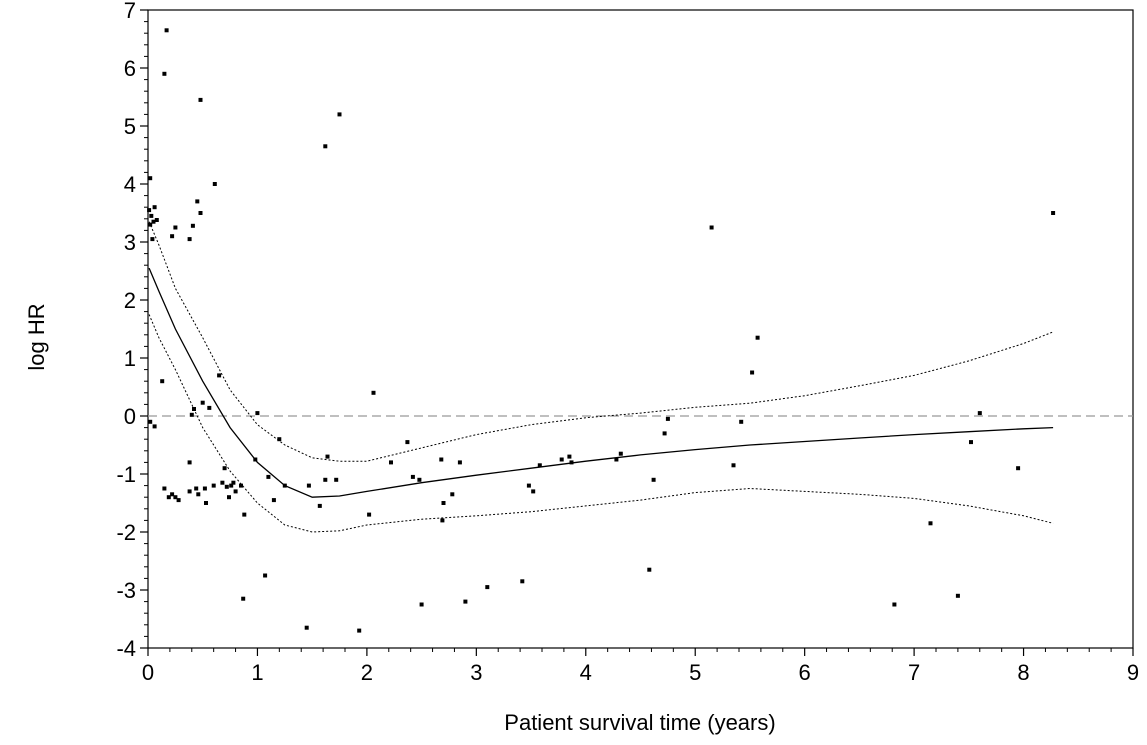 The image size is (1147, 745). What do you see at coordinates (914, 672) in the screenshot?
I see `x-tick-label: 7` at bounding box center [914, 672].